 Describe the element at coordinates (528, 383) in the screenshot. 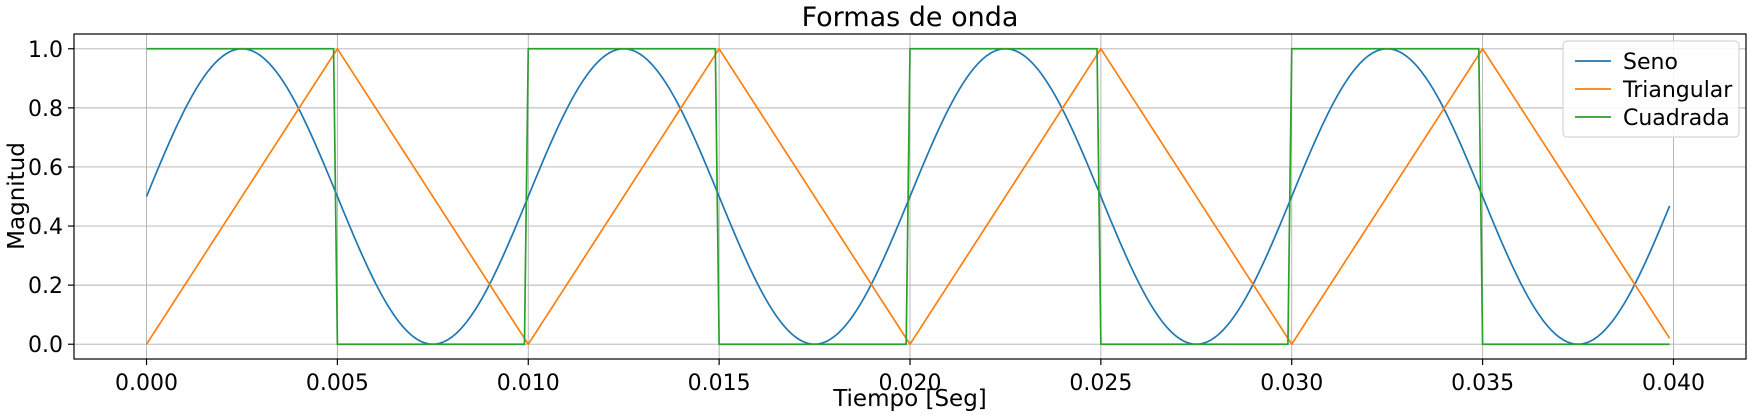

I see `x-tick-label: 0.010` at that location.